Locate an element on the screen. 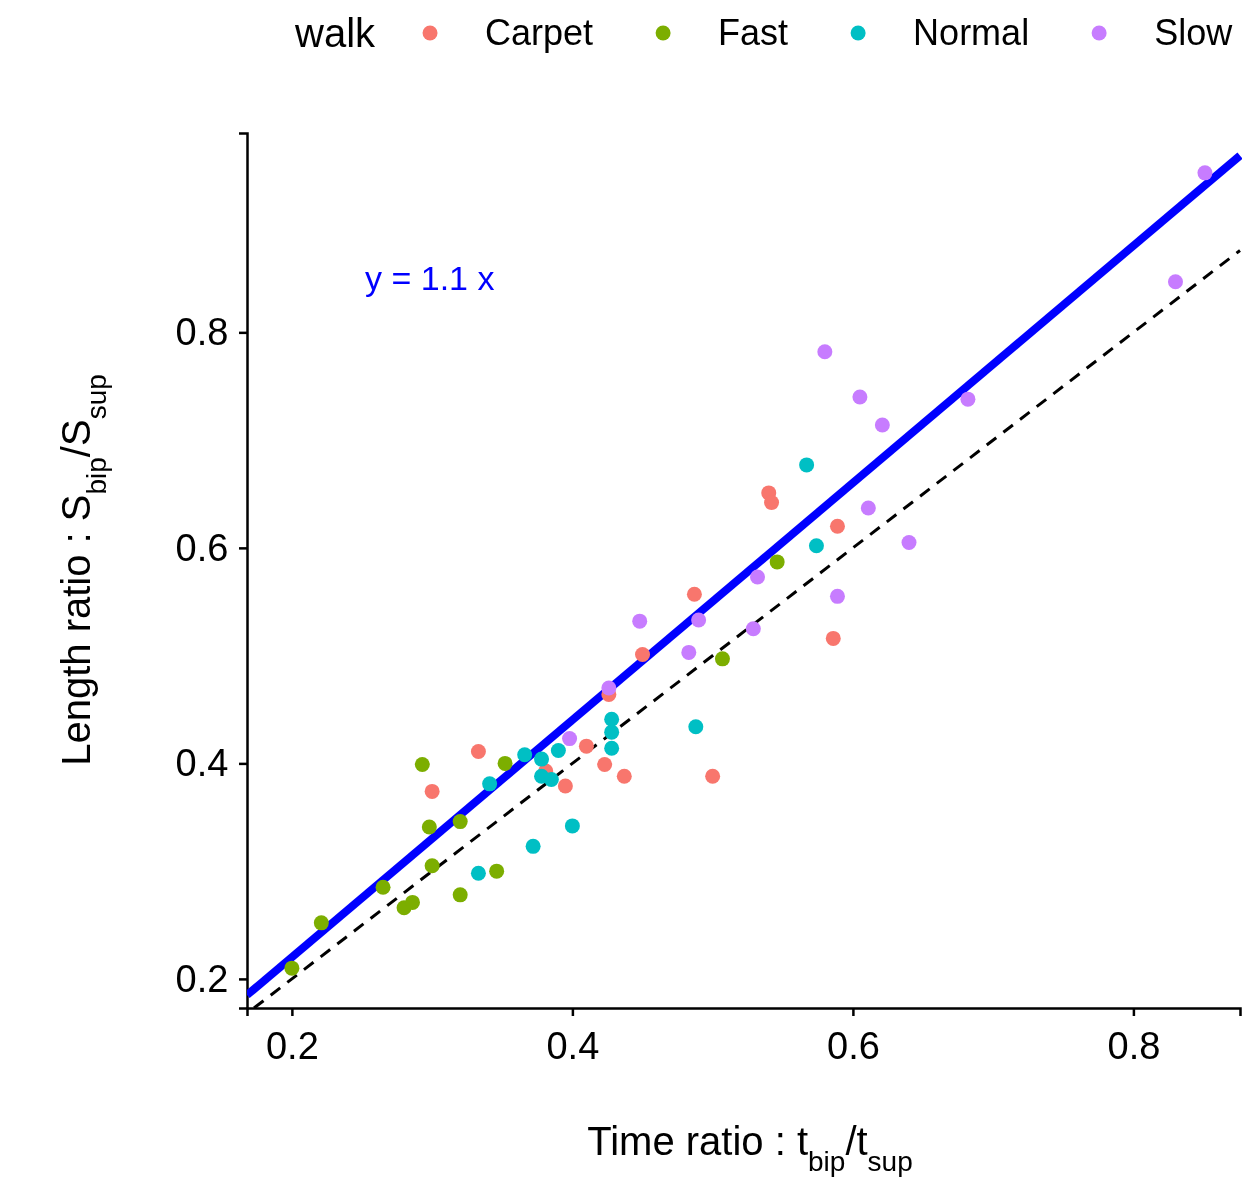  legend-label: Slow is located at coordinates (1194, 32).